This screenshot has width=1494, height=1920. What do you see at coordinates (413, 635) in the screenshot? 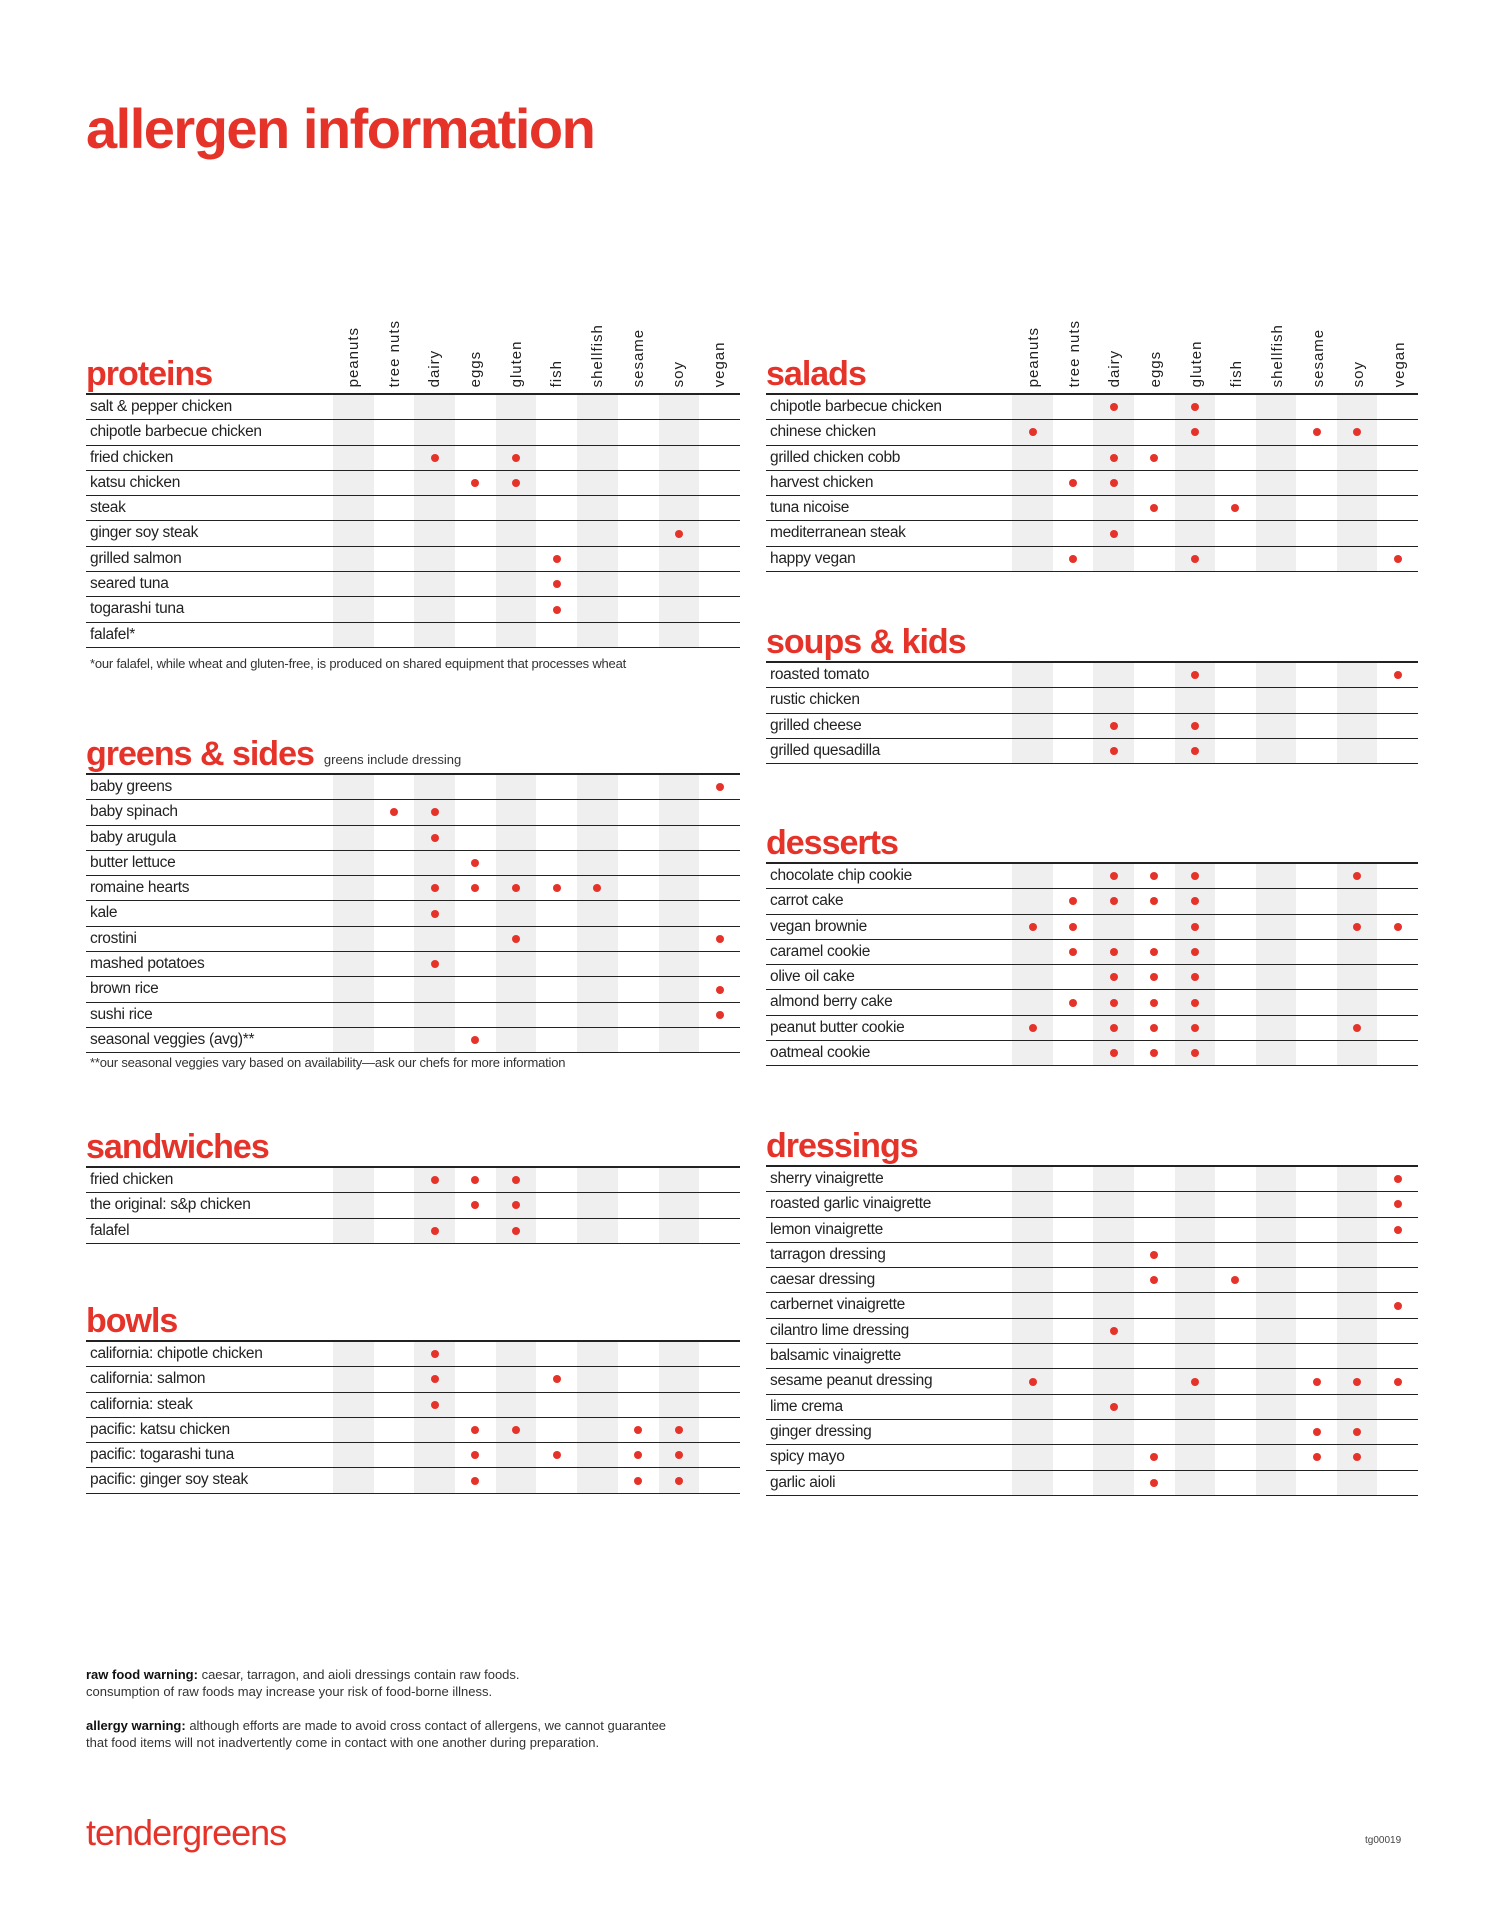
I see `table-row: falafel*` at bounding box center [413, 635].